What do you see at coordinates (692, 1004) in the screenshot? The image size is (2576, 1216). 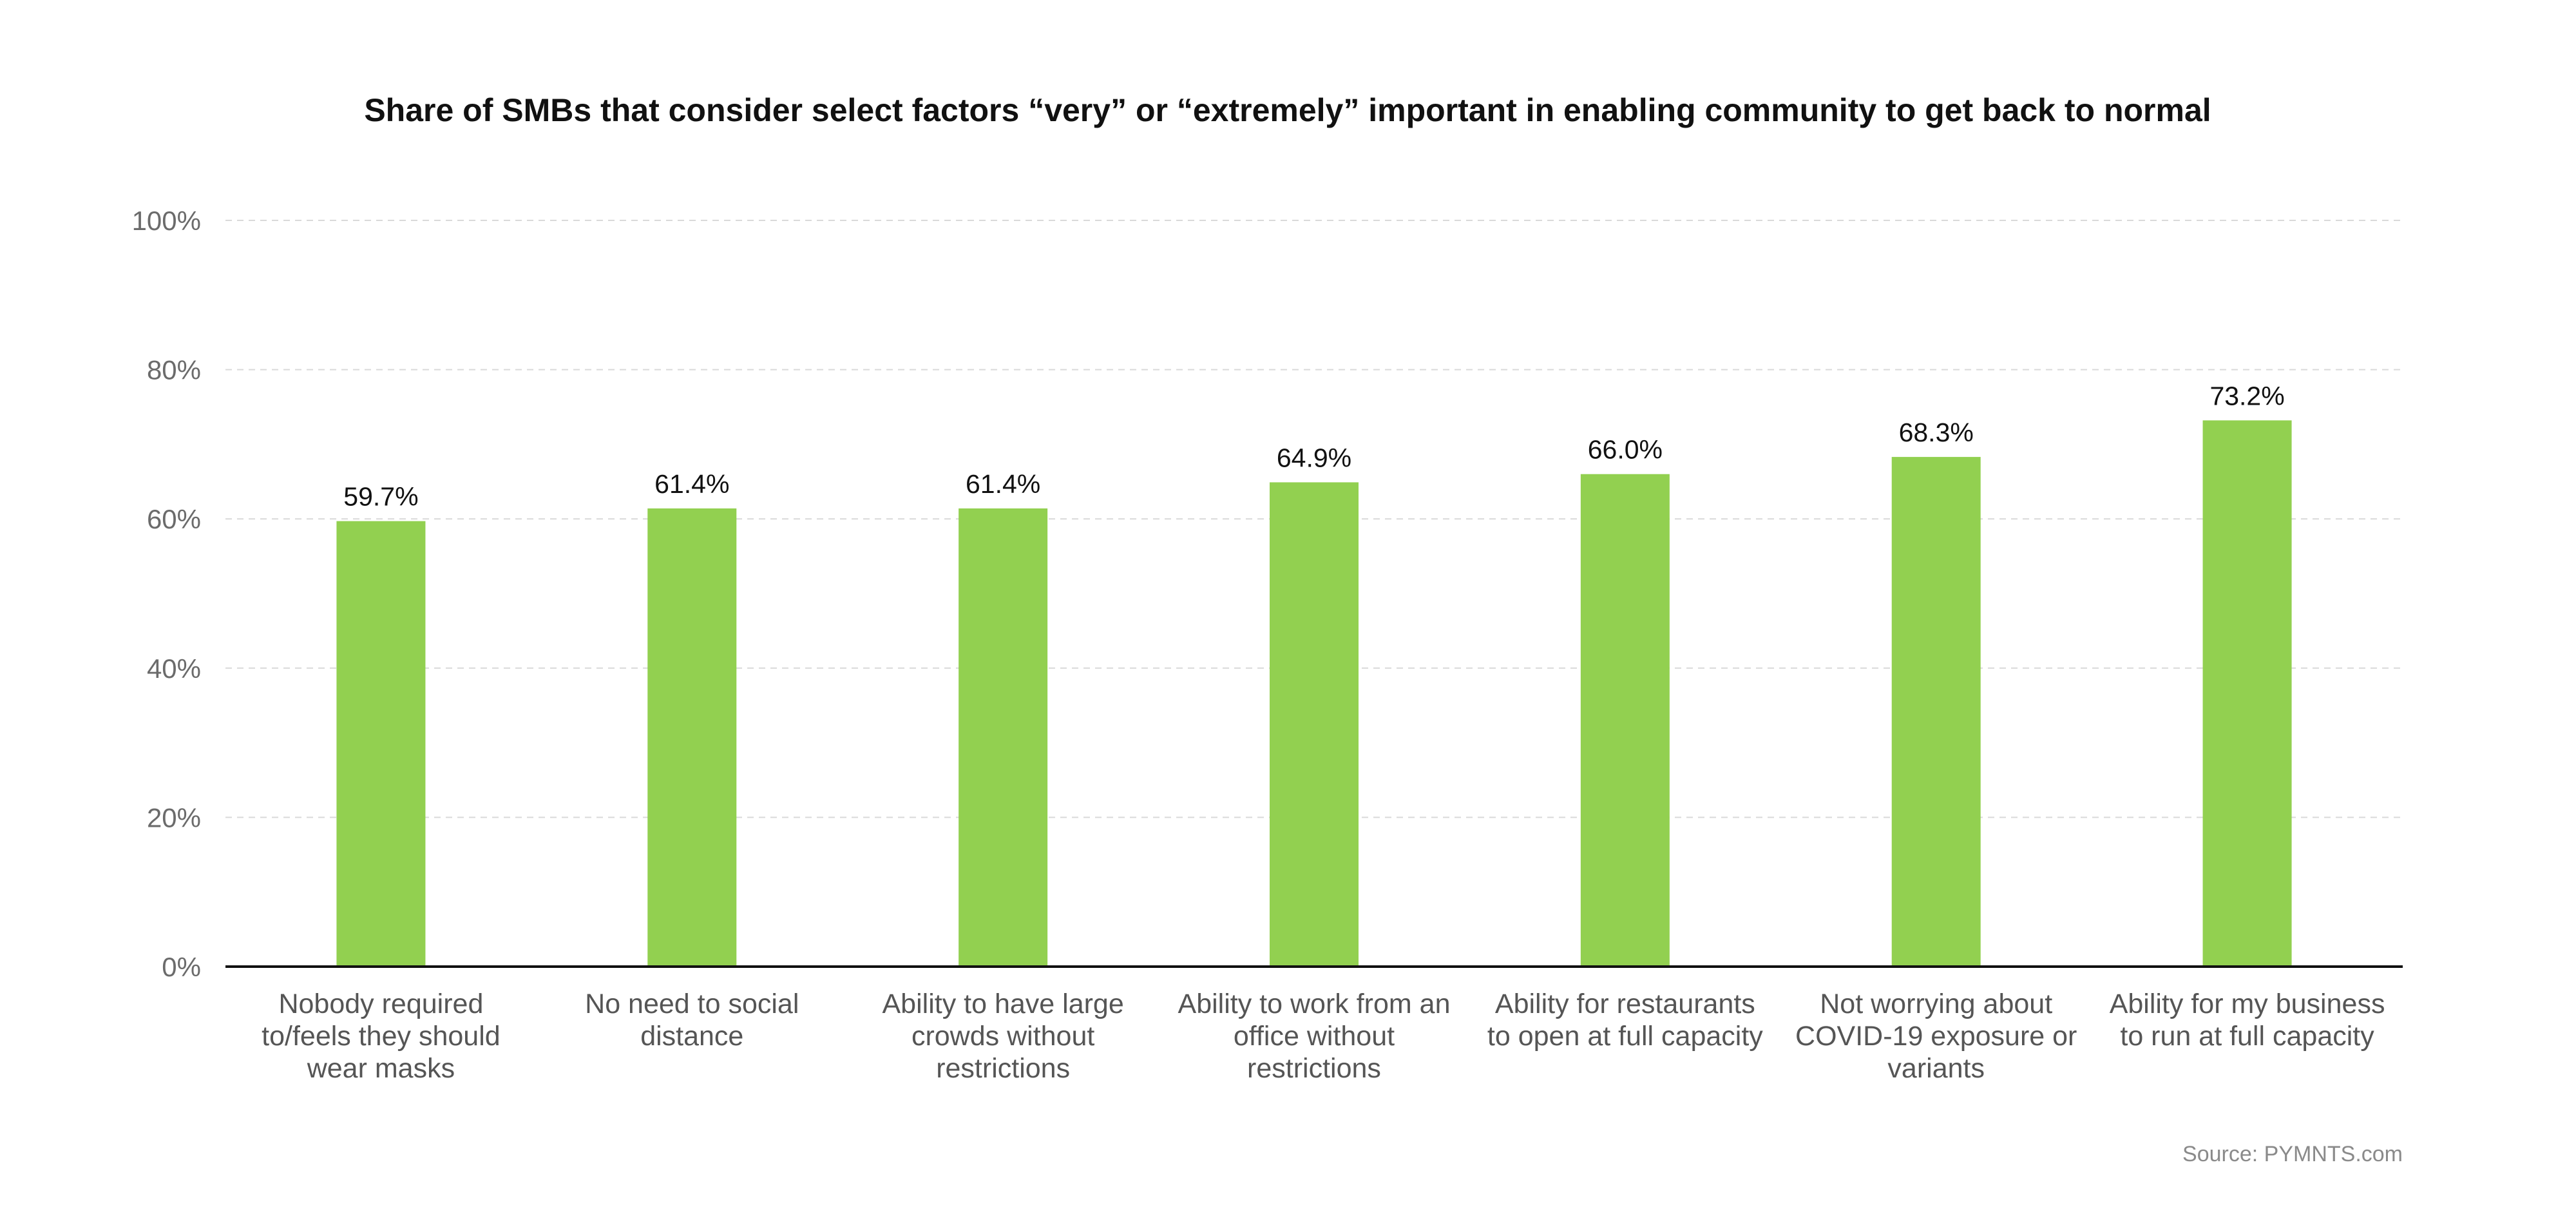 I see `category-label-line: No need to social` at bounding box center [692, 1004].